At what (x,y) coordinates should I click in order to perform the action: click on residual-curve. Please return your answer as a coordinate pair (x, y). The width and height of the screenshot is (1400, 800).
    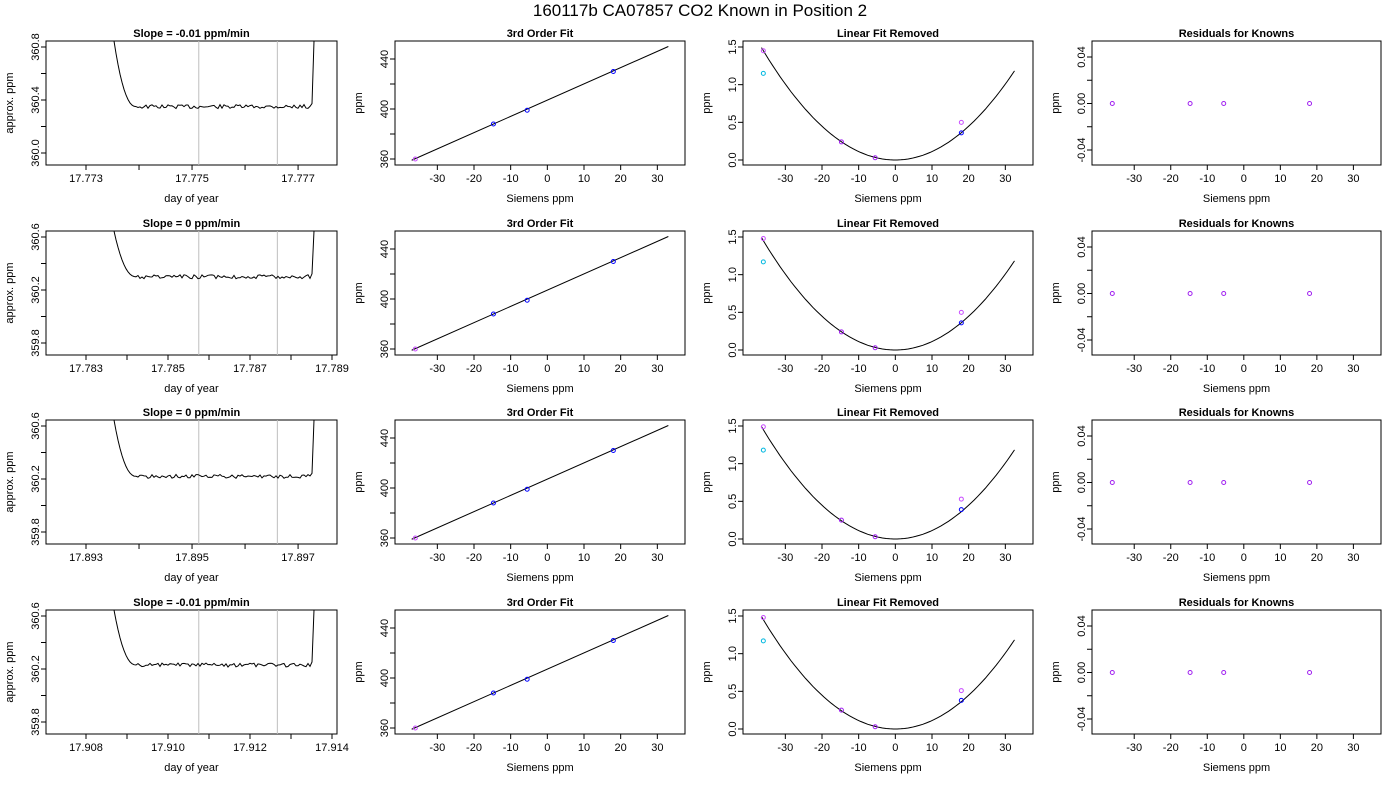
    Looking at the image, I should click on (888, 294).